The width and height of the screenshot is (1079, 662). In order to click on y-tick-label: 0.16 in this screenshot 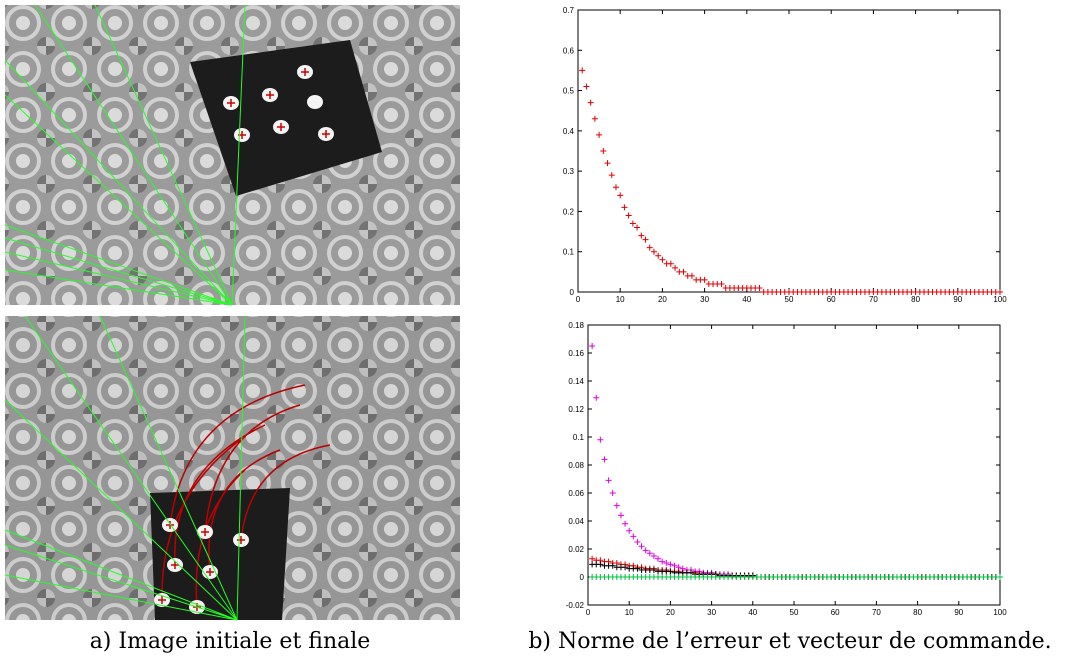, I will do `click(576, 353)`.